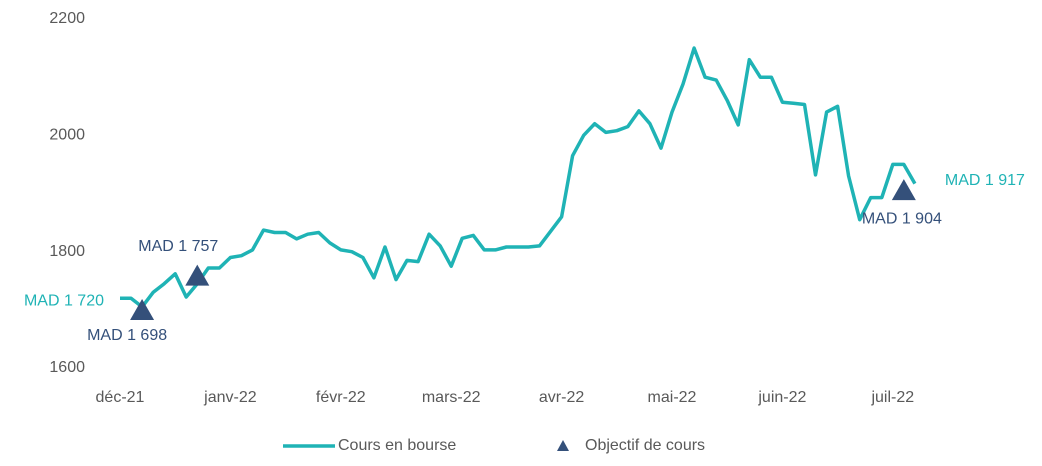 The height and width of the screenshot is (466, 1042). I want to click on y-tick-label: 1800, so click(67, 251).